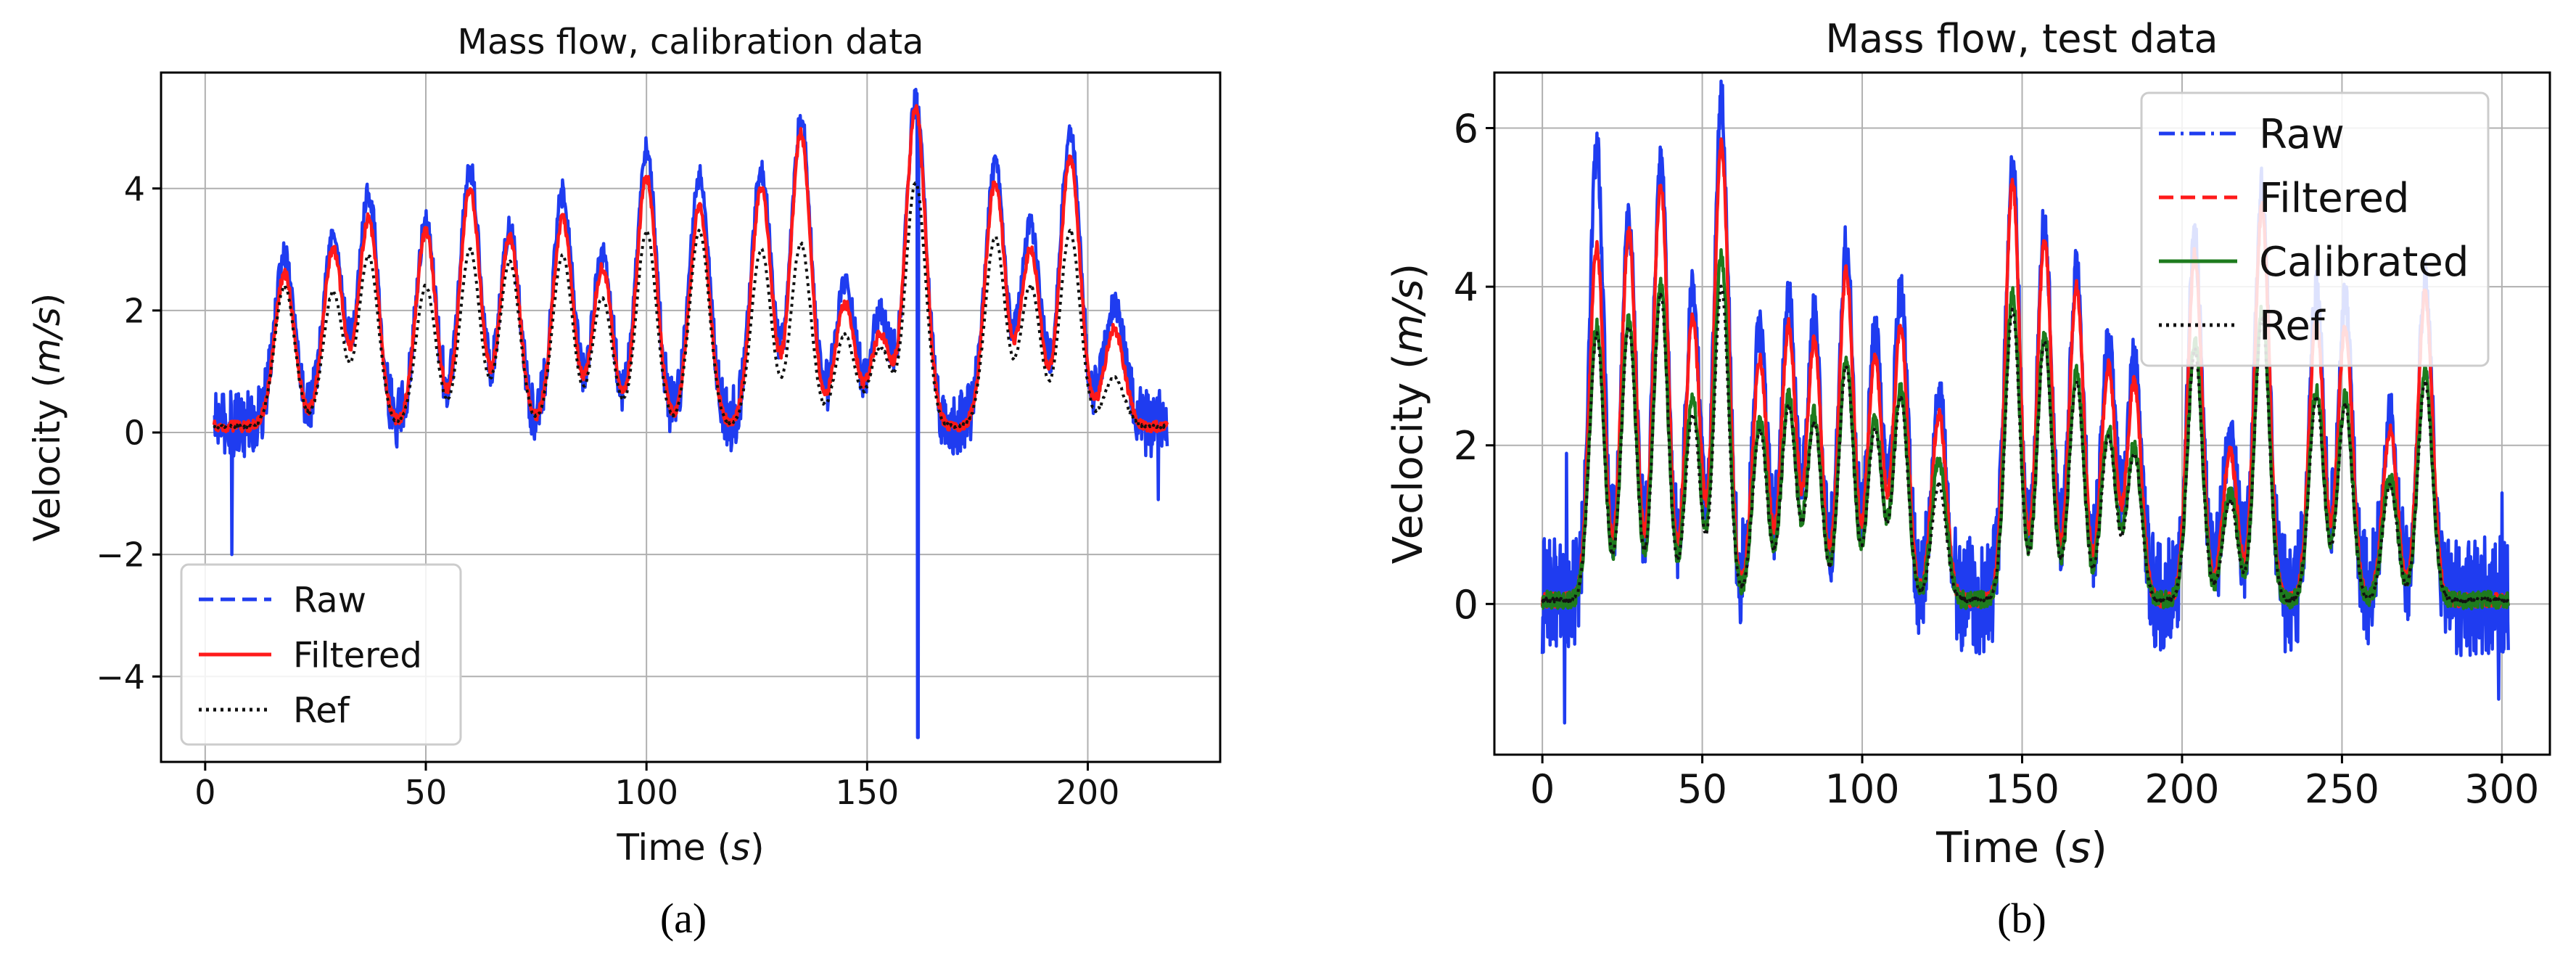  I want to click on chart-b-title: Mass flow, test data, so click(2021, 39).